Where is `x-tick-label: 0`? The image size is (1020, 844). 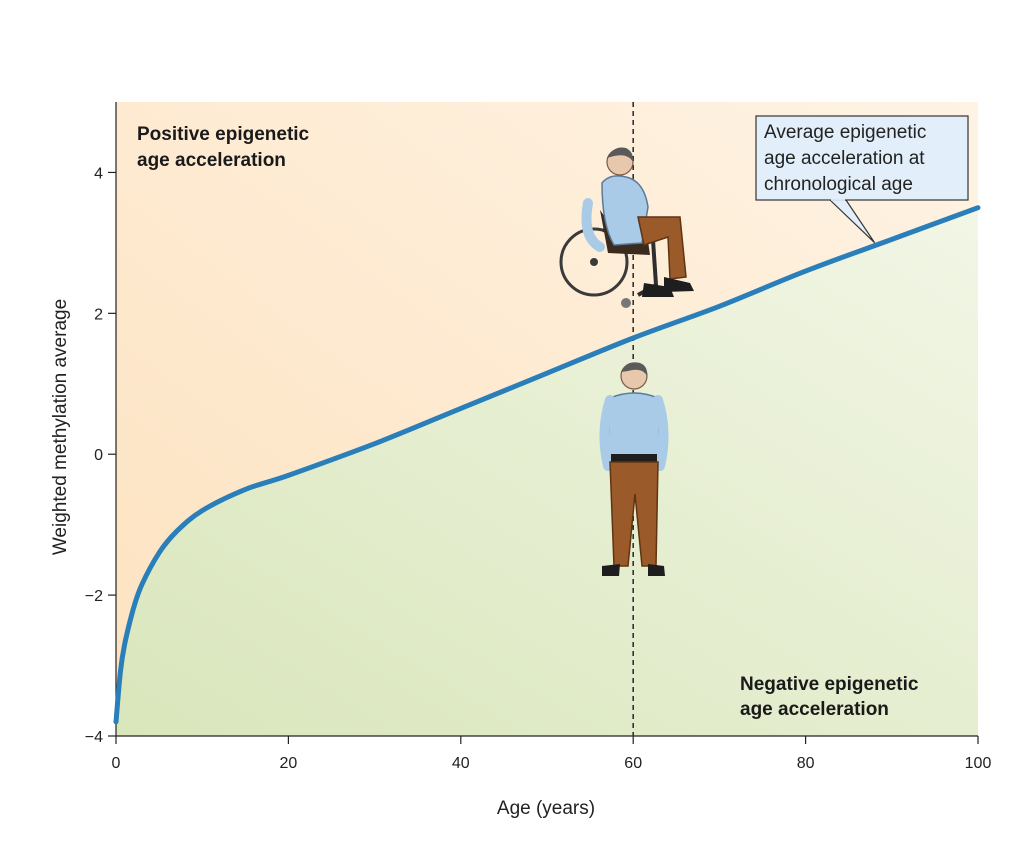
x-tick-label: 0 is located at coordinates (116, 763).